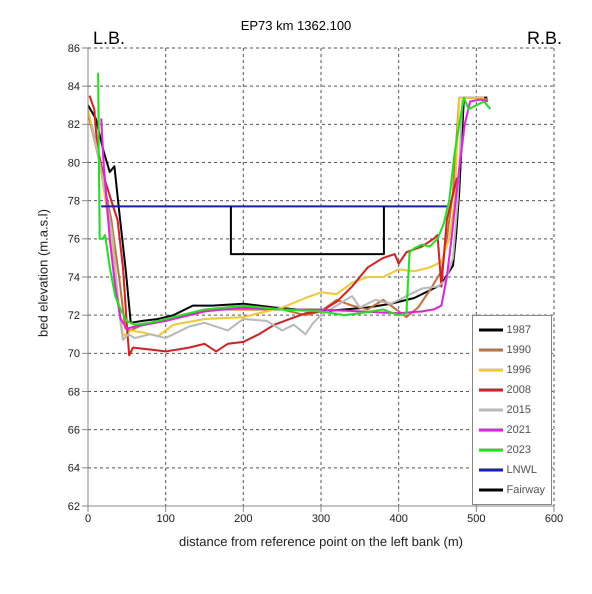 The image size is (592, 594). What do you see at coordinates (74, 392) in the screenshot?
I see `y-tick-label: 68` at bounding box center [74, 392].